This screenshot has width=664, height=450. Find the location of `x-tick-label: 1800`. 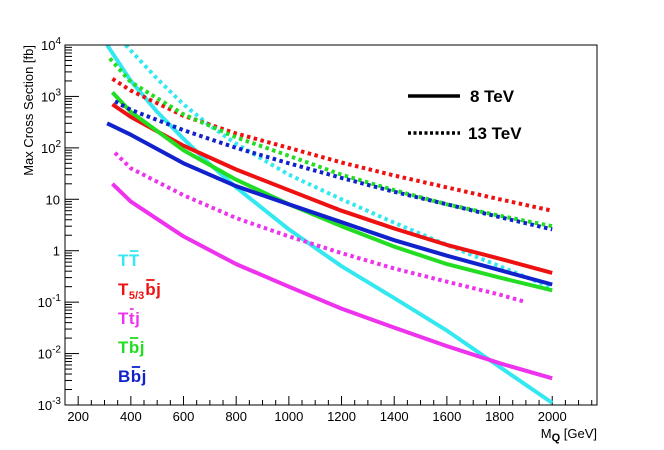

x-tick-label: 1800 is located at coordinates (499, 416).